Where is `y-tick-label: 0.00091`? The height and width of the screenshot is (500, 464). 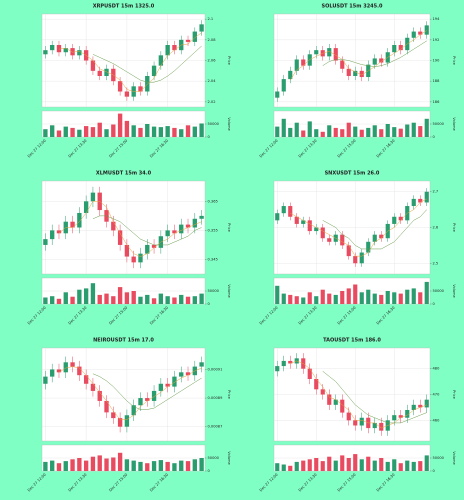 y-tick-label: 0.00091 is located at coordinates (215, 369).